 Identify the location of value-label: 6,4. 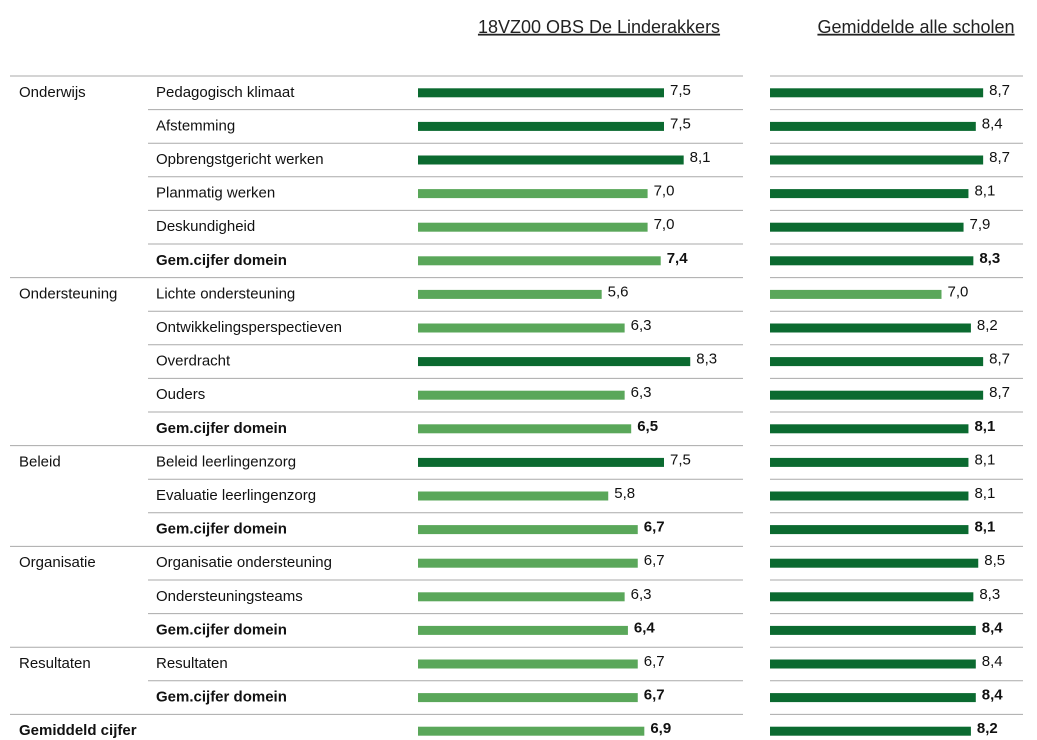
(645, 627).